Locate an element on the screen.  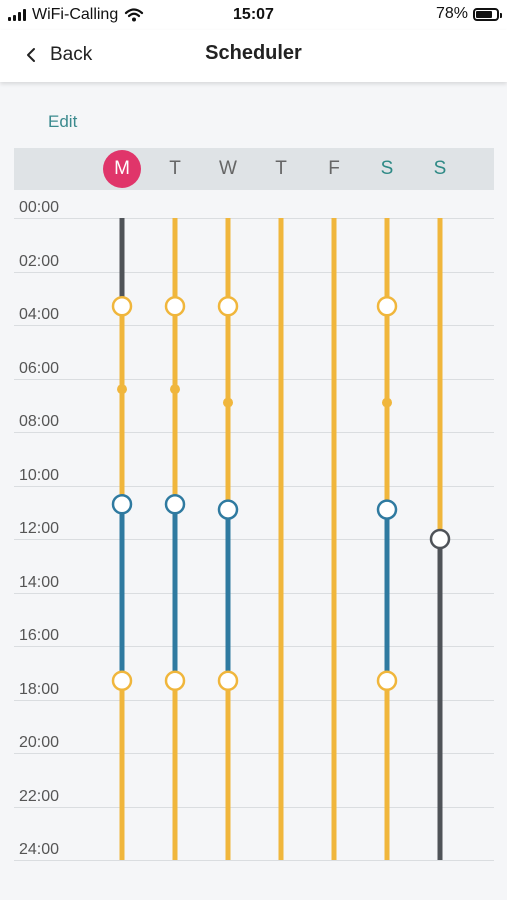
carrier-indicator: WiFi-Calling is located at coordinates (76, 15).